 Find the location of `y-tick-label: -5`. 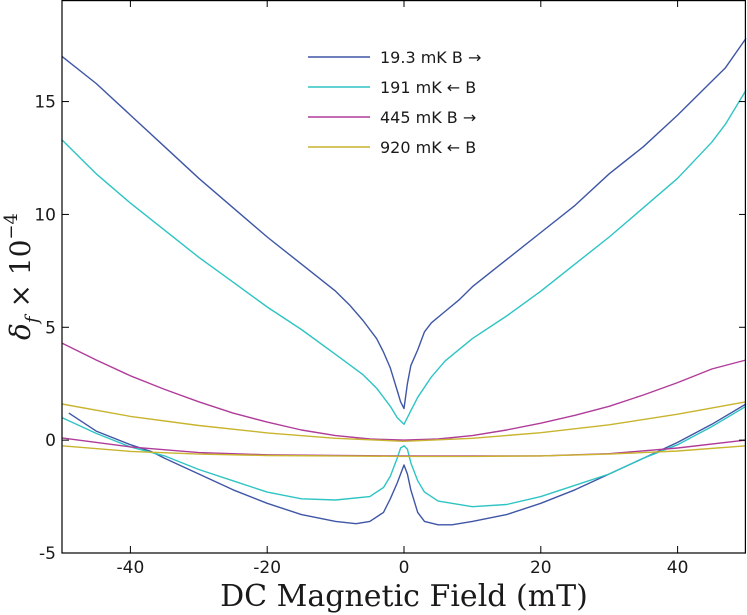

y-tick-label: -5 is located at coordinates (47, 554).